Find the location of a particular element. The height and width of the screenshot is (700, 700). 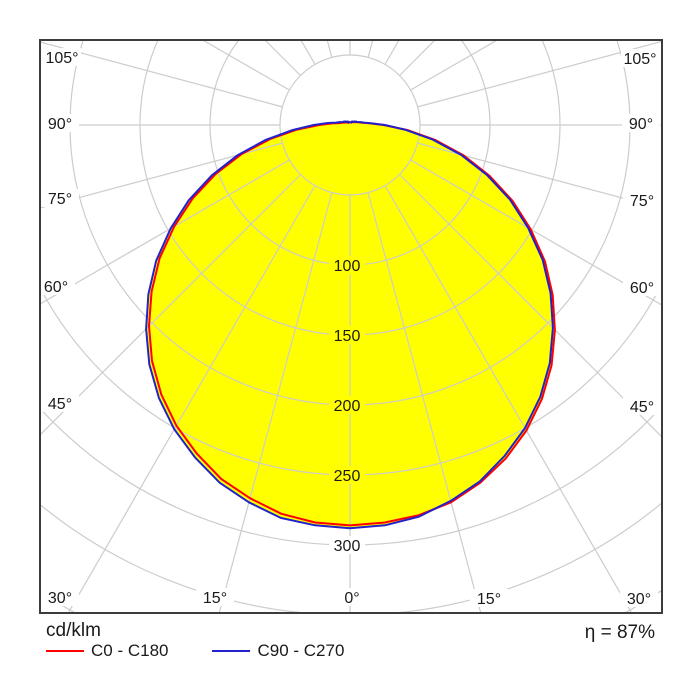

legend-line-c0-c180-icon is located at coordinates (65, 651).